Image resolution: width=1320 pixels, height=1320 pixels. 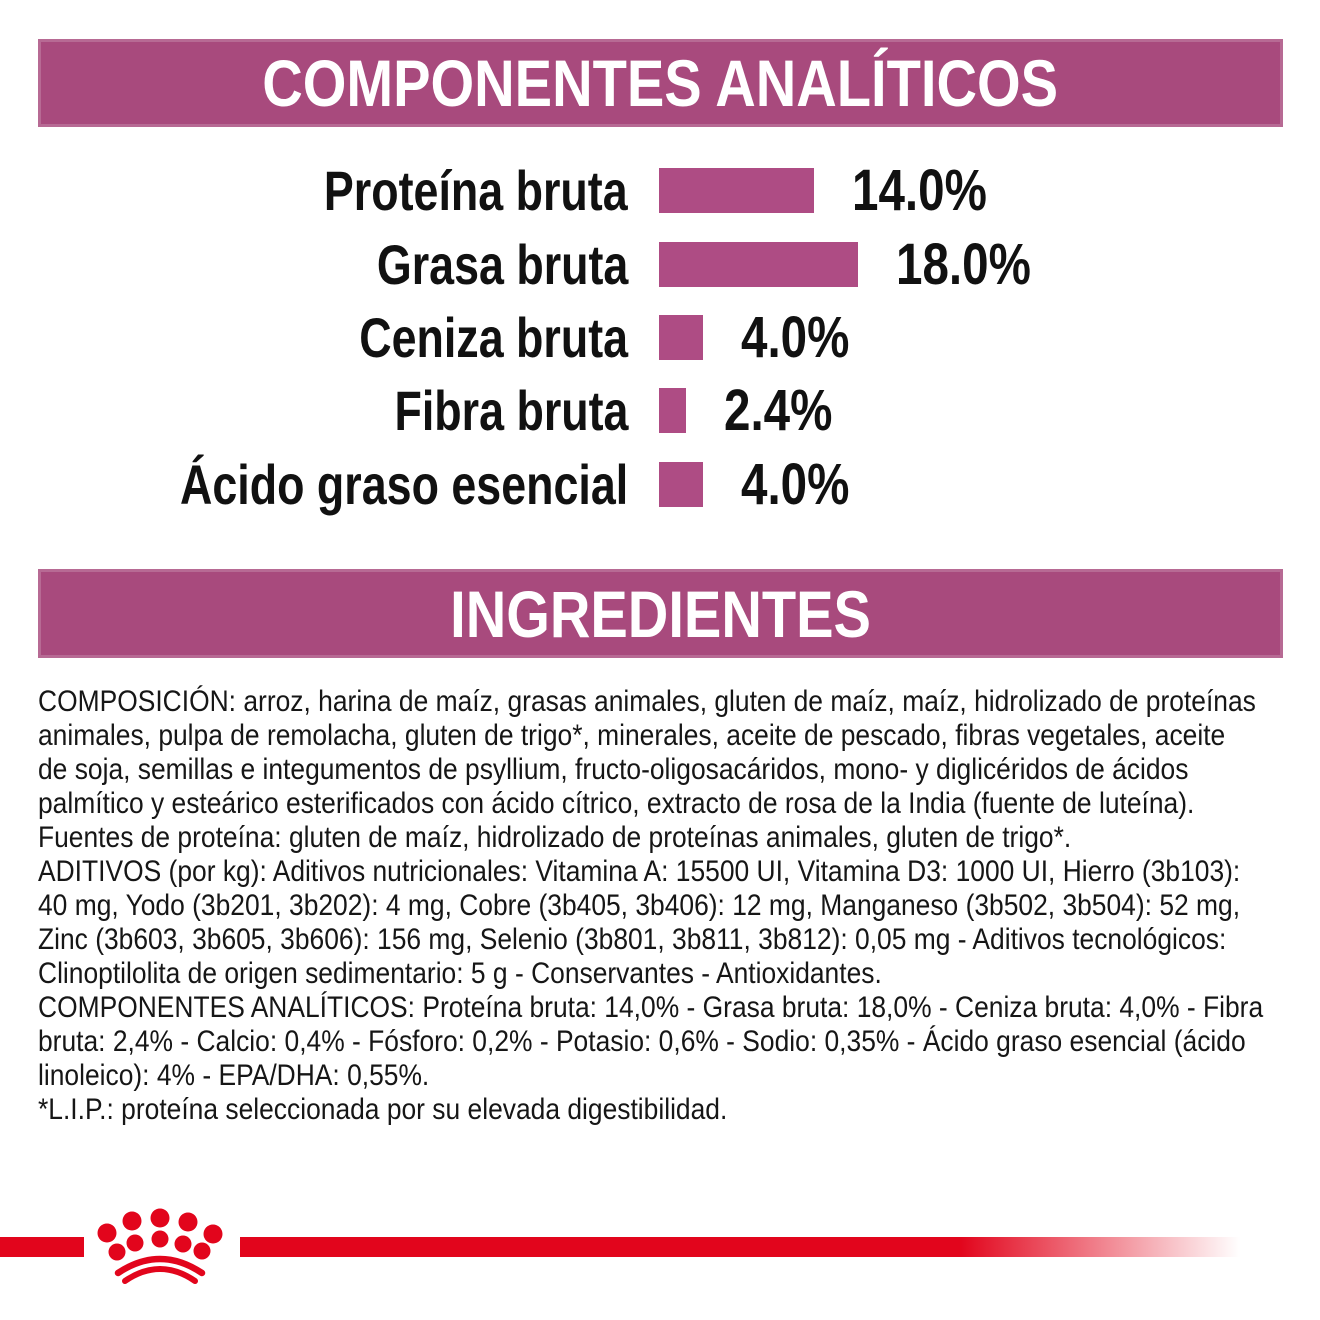 I want to click on chart-row: Fibra bruta 2.4%, so click(x=660, y=410).